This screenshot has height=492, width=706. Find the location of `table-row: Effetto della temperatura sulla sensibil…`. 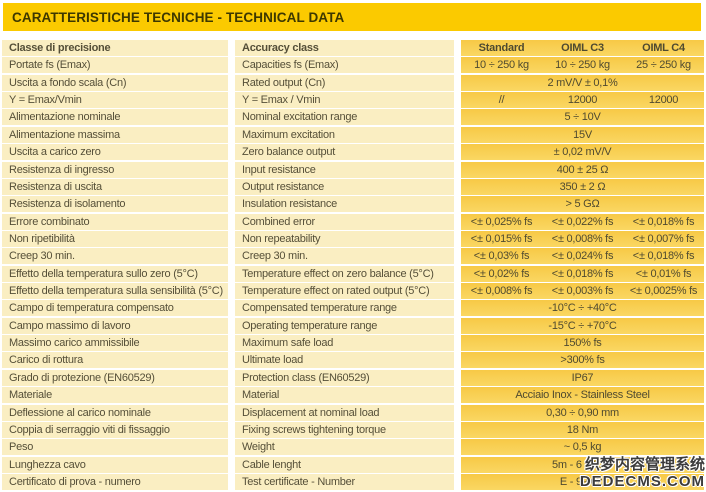

table-row: Effetto della temperatura sulla sensibil… is located at coordinates (353, 291).